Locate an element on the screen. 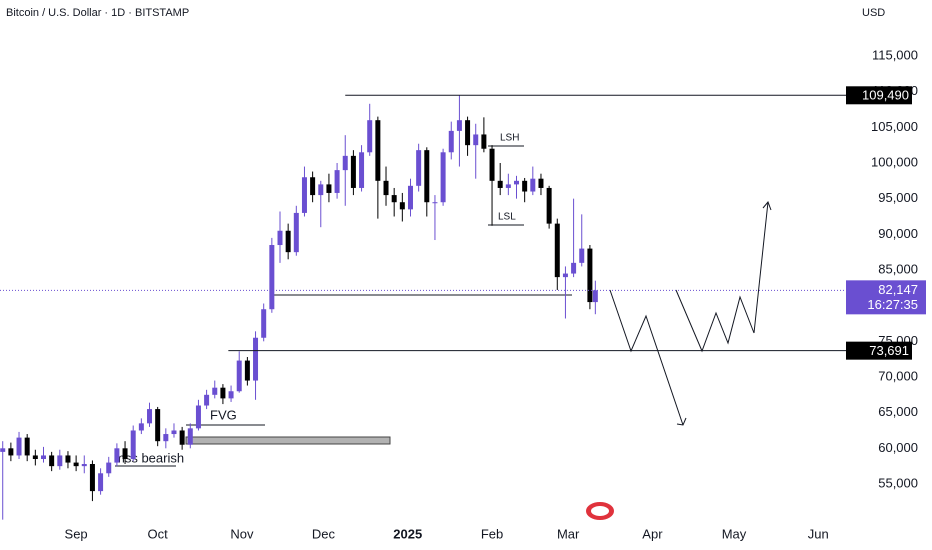 The image size is (932, 550). chart-title: Bitcoin / U.S. Dollar · 1D · BITSTAMP is located at coordinates (97, 13).